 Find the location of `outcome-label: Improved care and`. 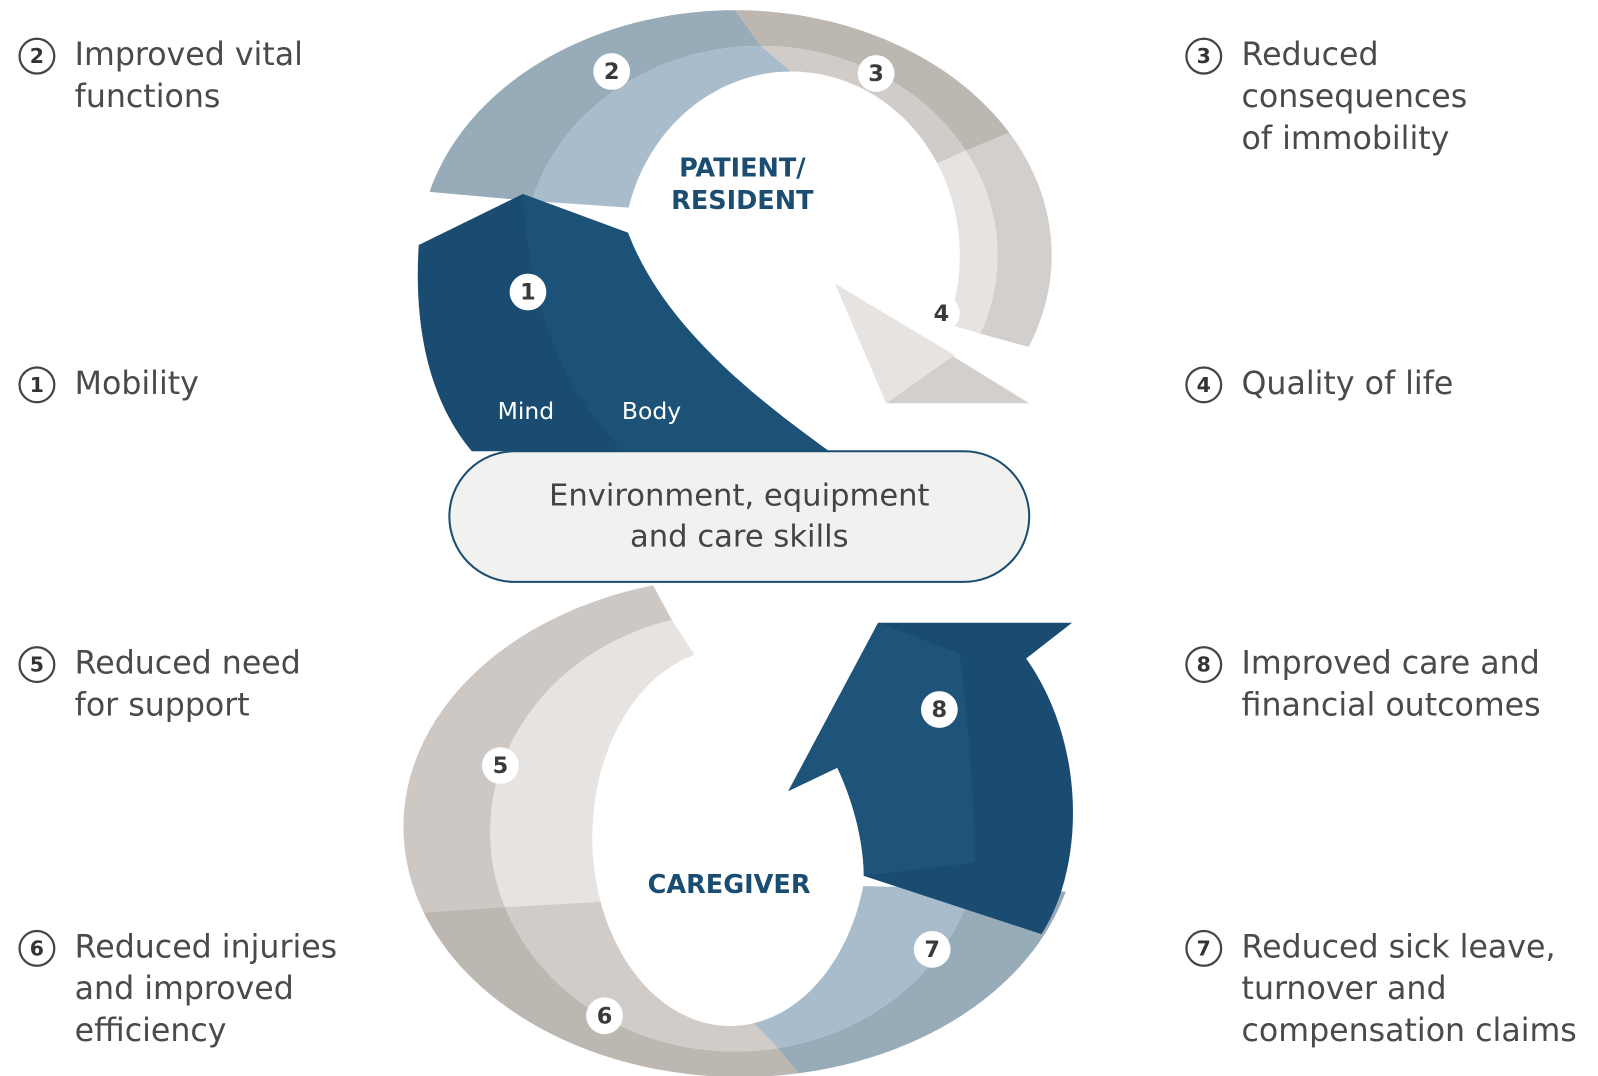

outcome-label: Improved care and is located at coordinates (1391, 664).